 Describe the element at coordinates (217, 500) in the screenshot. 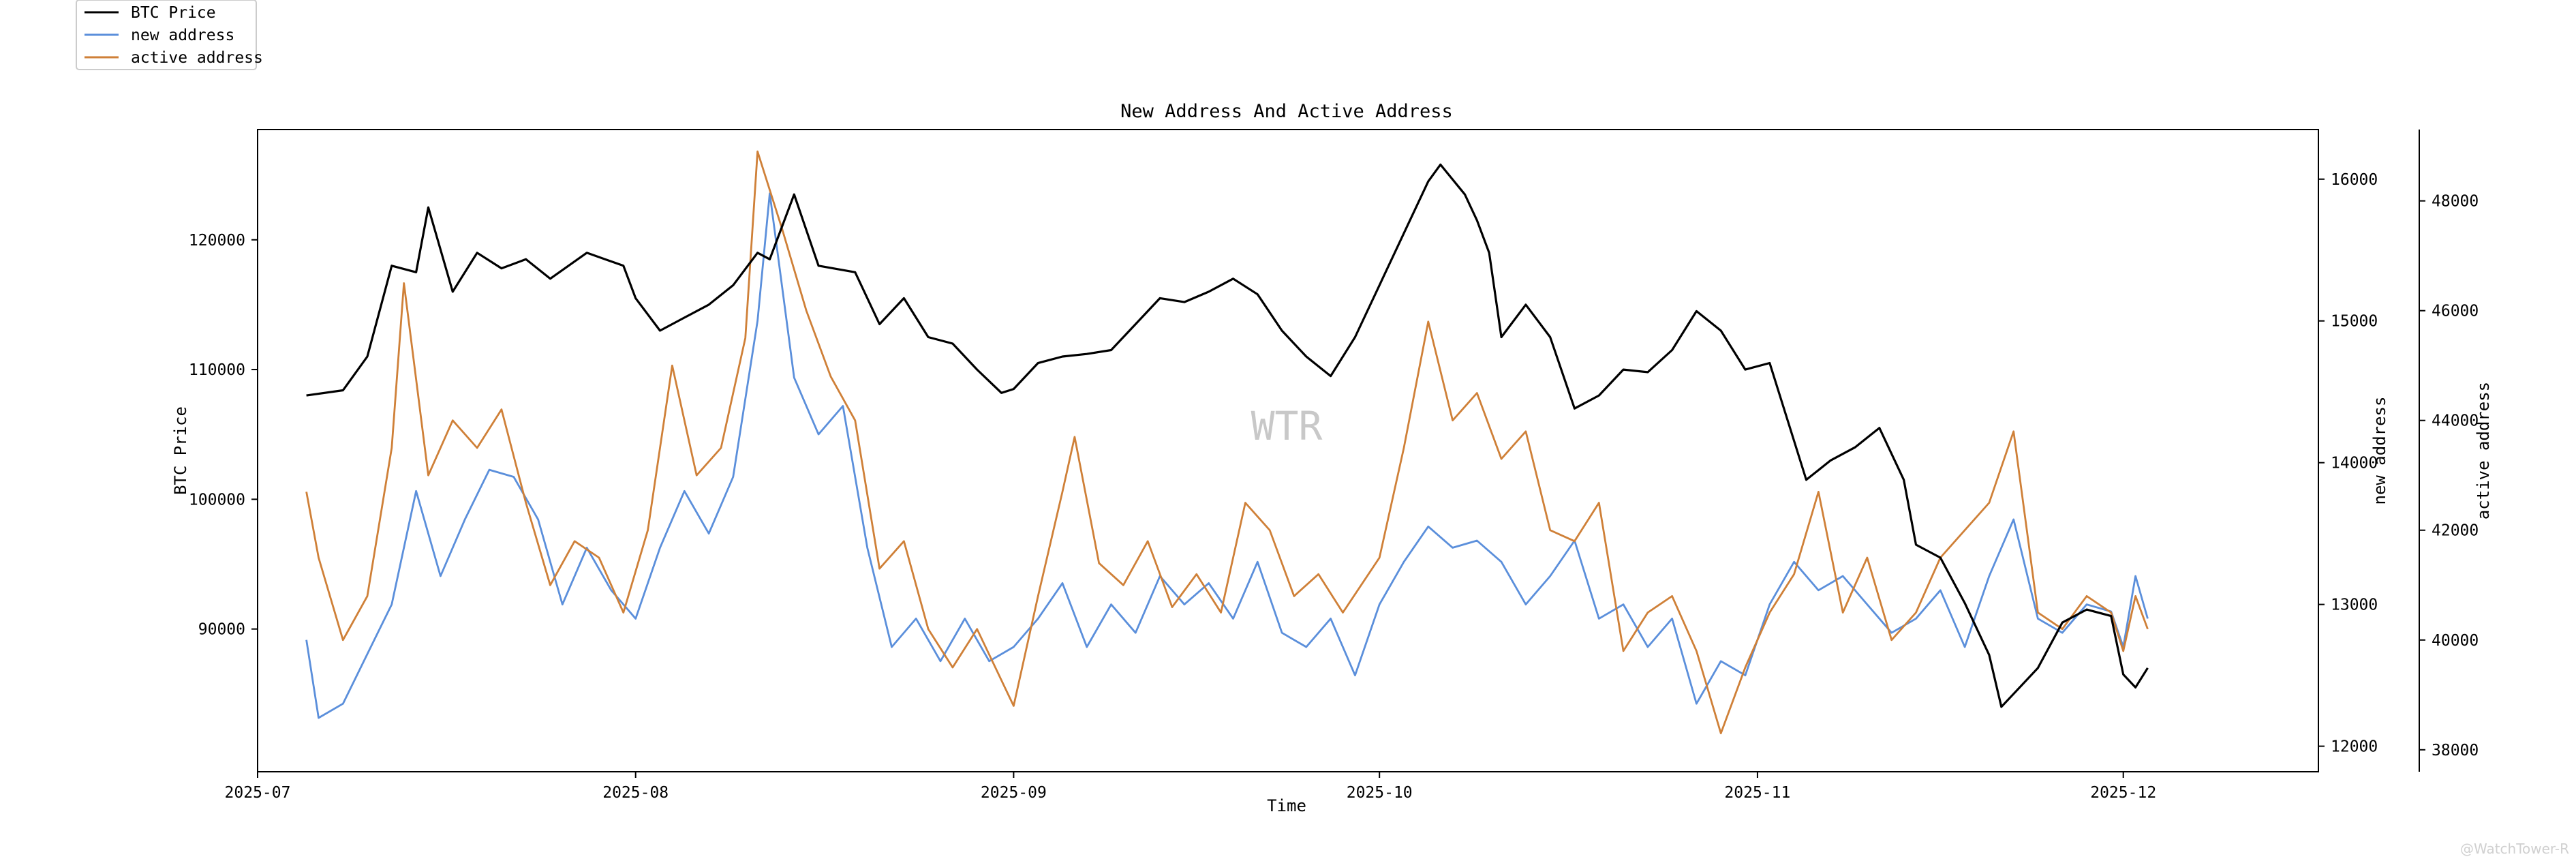

I see `y-tick-label: 100000` at that location.